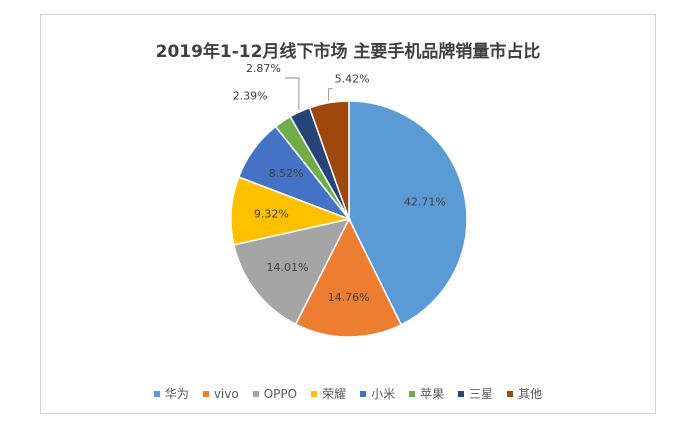 The image size is (699, 438). What do you see at coordinates (286, 173) in the screenshot?
I see `pie-label-4: 8.52%` at bounding box center [286, 173].